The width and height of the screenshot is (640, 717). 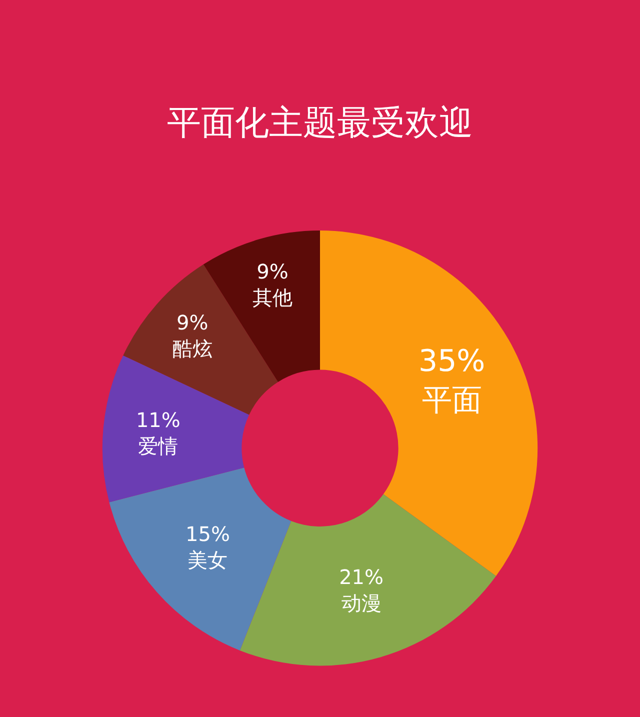 What do you see at coordinates (452, 361) in the screenshot?
I see `data-label: 35%` at bounding box center [452, 361].